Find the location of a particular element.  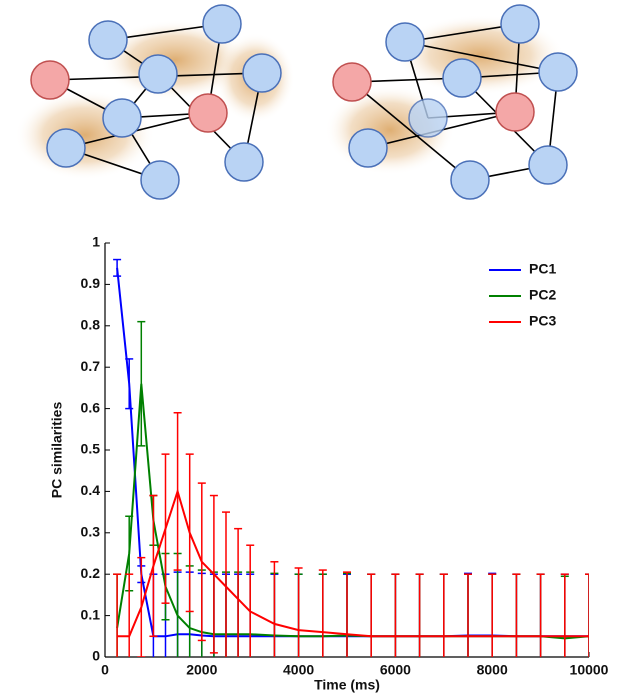

y-tick-label: 0.7 is located at coordinates (91, 366).